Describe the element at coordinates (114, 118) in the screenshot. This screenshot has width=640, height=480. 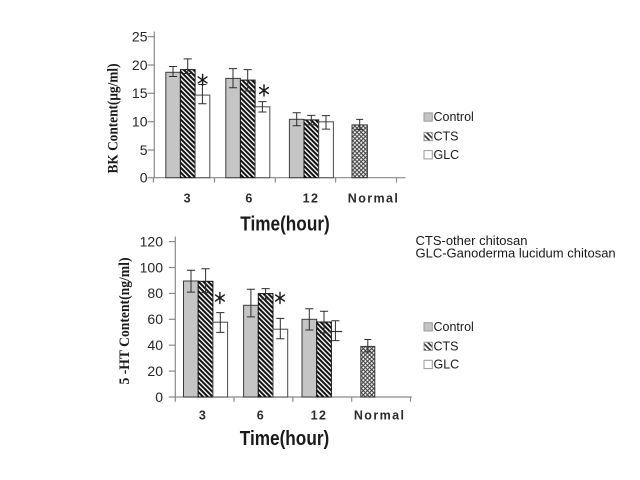
I see `svg-text: BK Content(μg/ml)` at that location.